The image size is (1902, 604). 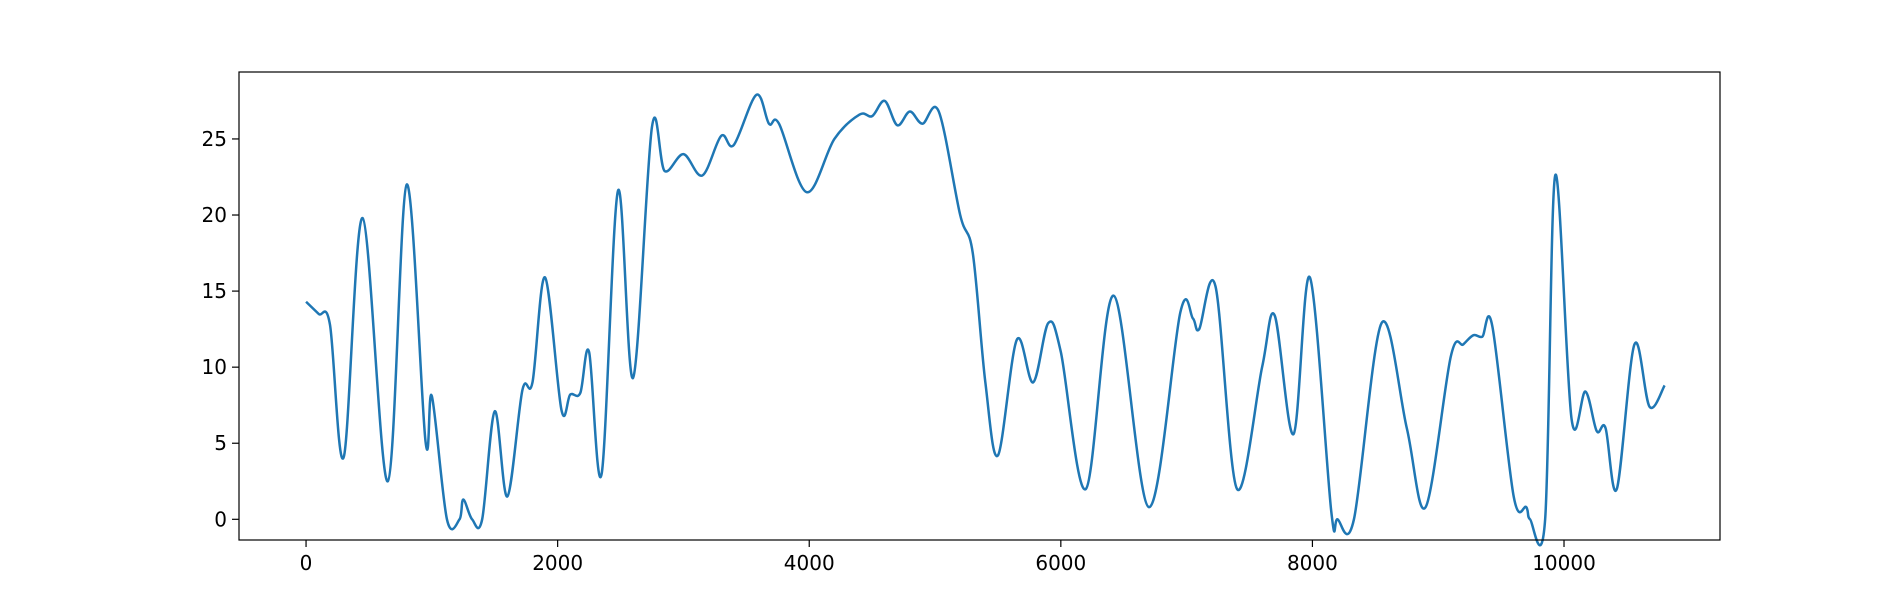 I want to click on y-tick-label: 5, so click(x=220, y=443).